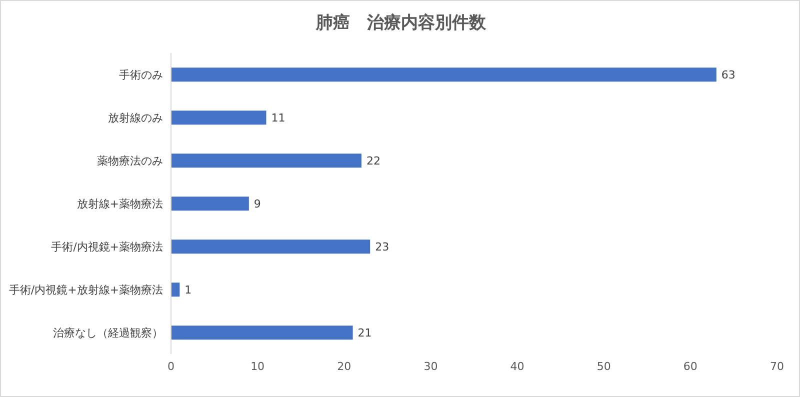 The height and width of the screenshot is (397, 800). Describe the element at coordinates (400, 23) in the screenshot. I see `chart-title: 肺癌 治療内容別件数` at that location.